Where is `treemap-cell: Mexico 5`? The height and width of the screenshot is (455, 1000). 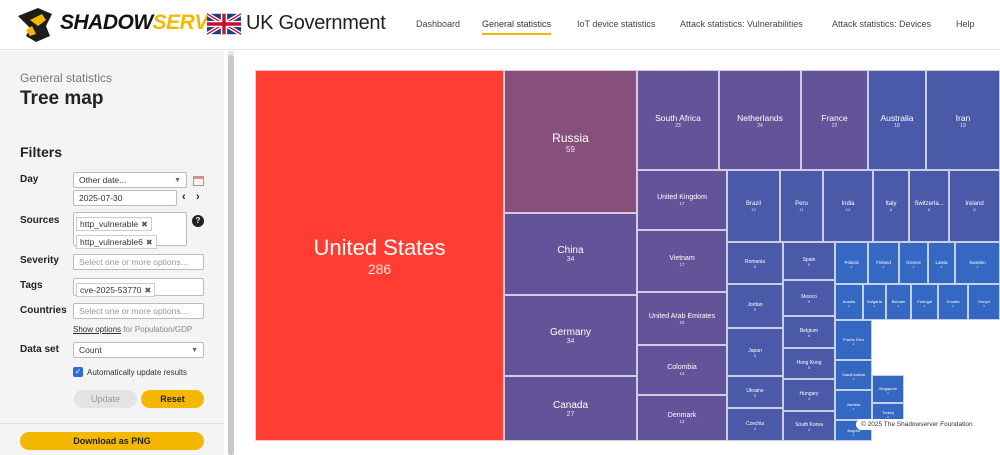
treemap-cell: Mexico 5 is located at coordinates (809, 298).